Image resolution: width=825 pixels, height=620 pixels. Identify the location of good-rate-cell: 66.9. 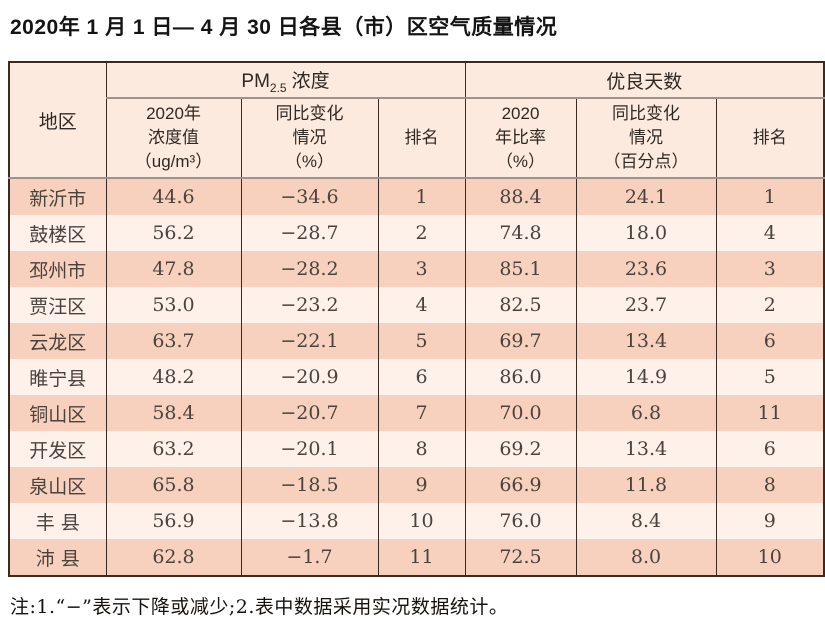
(520, 485).